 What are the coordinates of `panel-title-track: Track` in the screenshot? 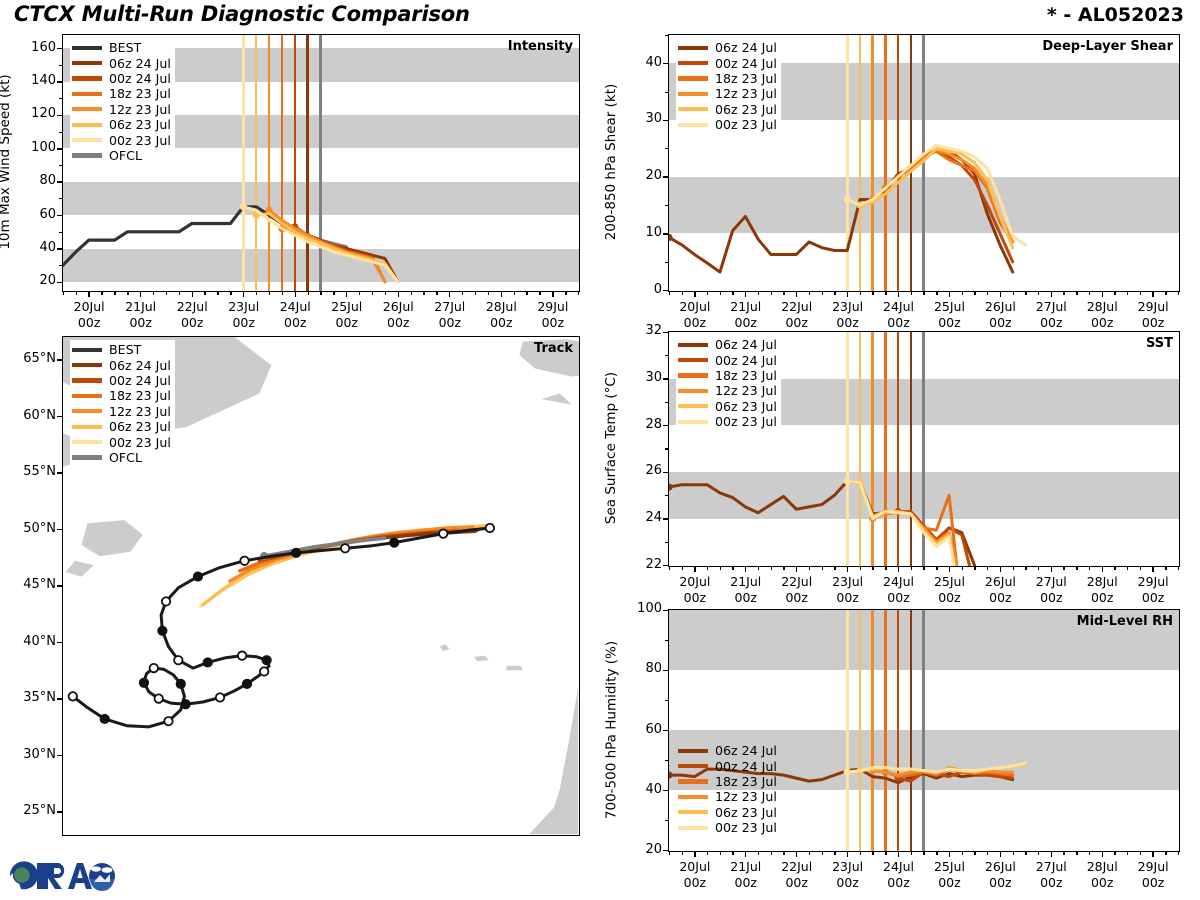 It's located at (553, 348).